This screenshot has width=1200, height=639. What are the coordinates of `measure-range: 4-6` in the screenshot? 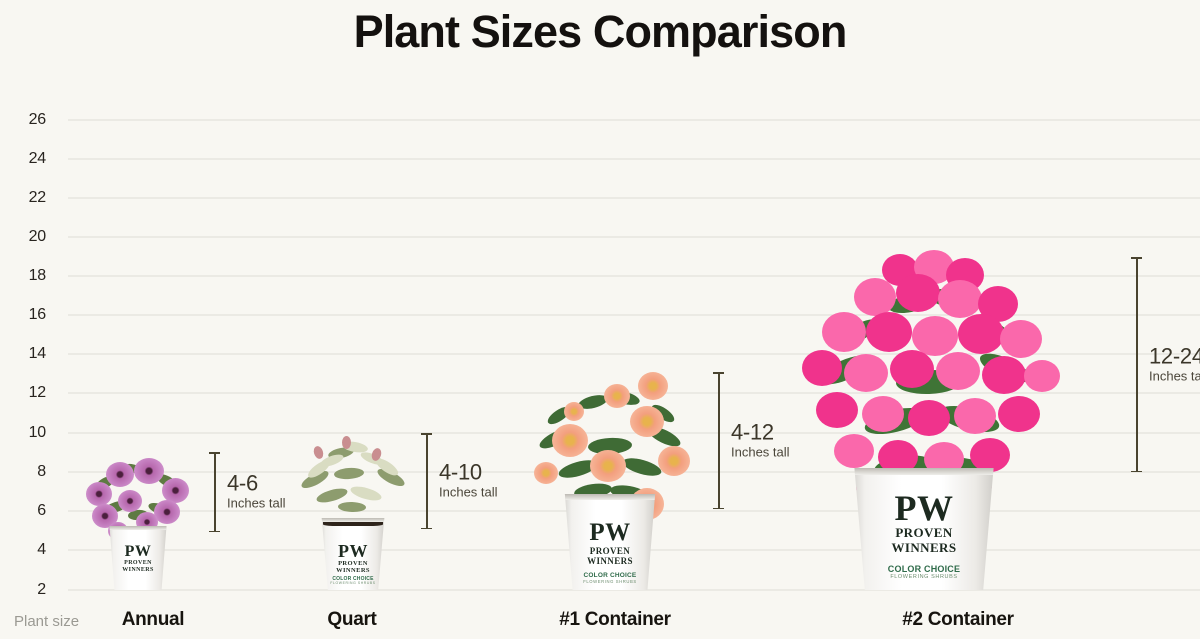 It's located at (242, 483).